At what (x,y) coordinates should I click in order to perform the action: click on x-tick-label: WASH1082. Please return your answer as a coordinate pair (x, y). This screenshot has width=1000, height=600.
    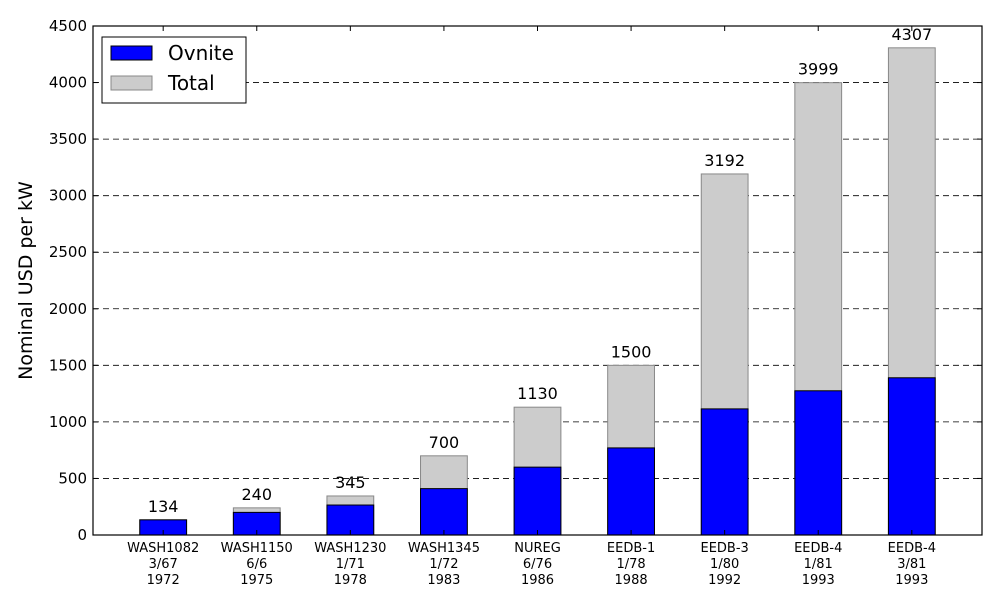
    Looking at the image, I should click on (163, 548).